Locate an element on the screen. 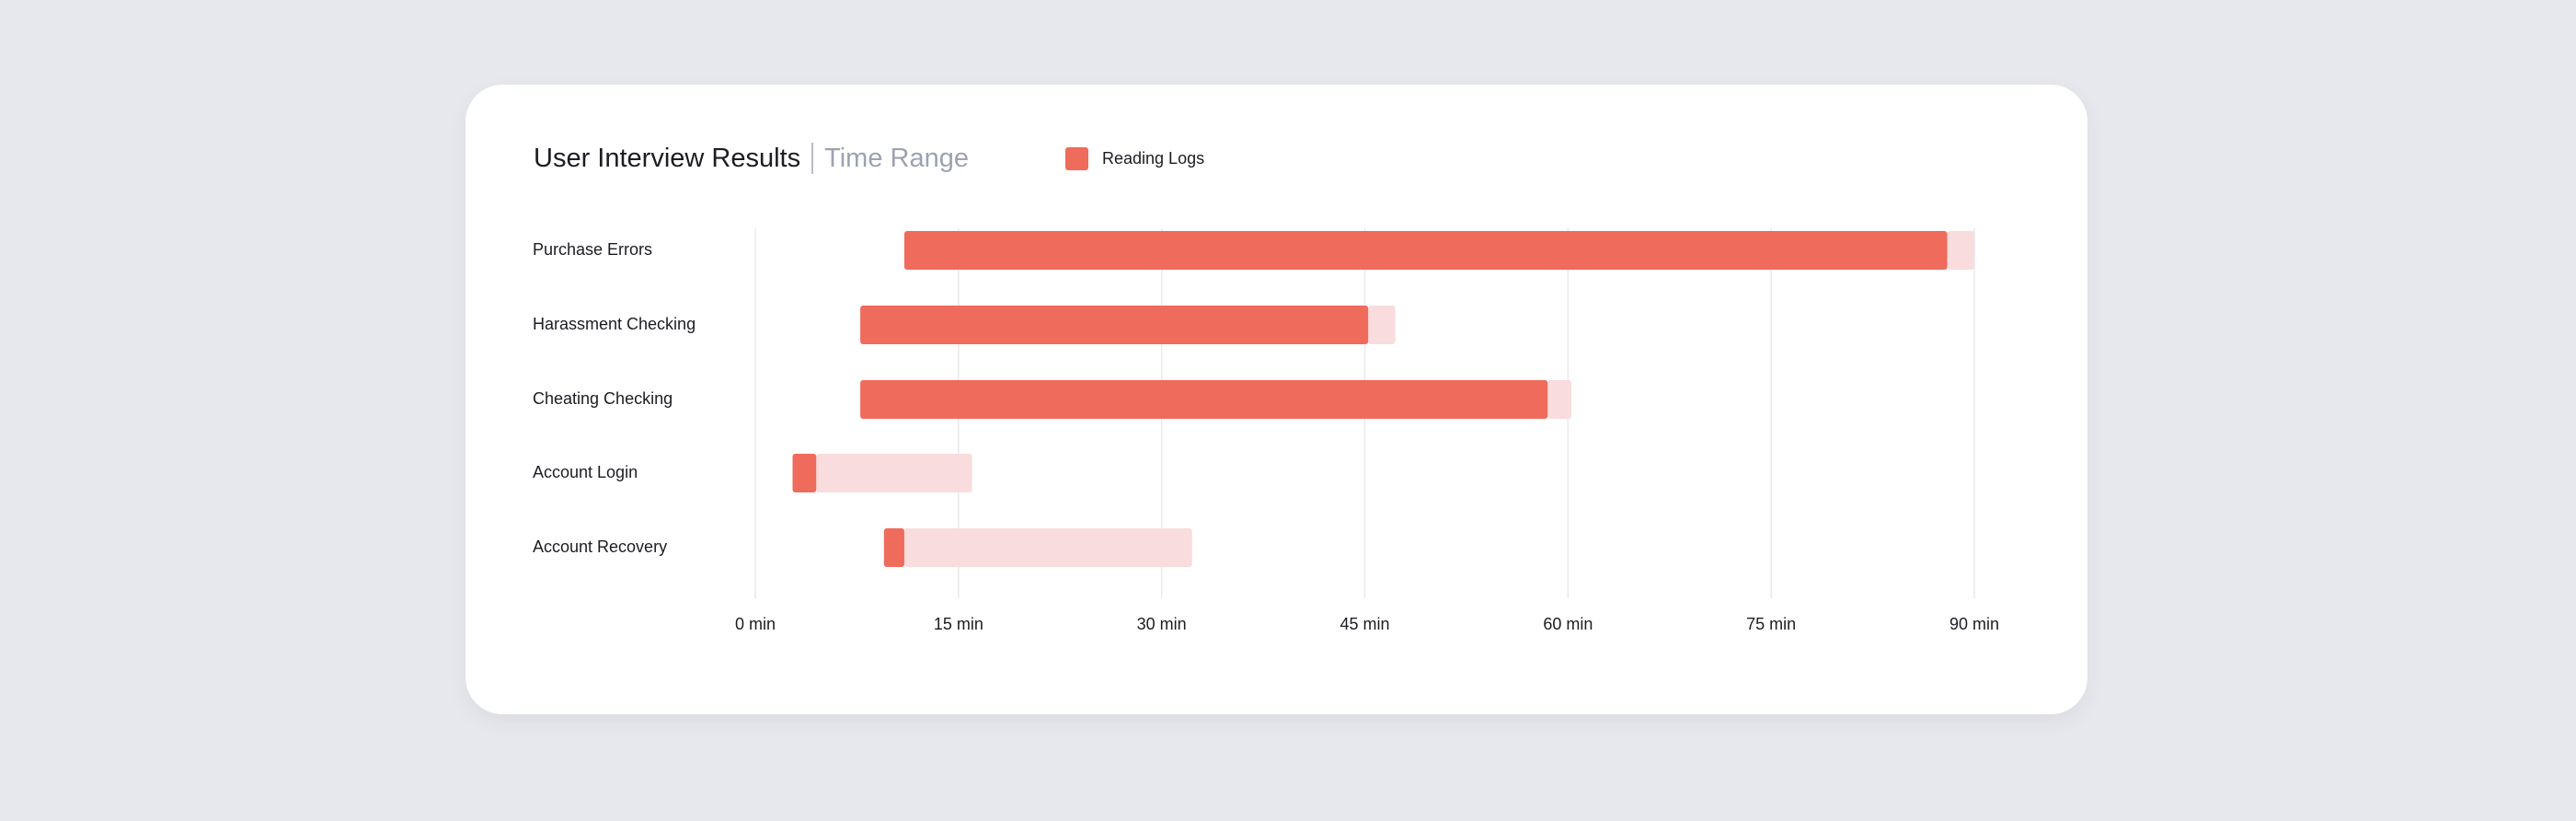 The height and width of the screenshot is (821, 2576). x-tick-label-5: 75 min is located at coordinates (1771, 624).